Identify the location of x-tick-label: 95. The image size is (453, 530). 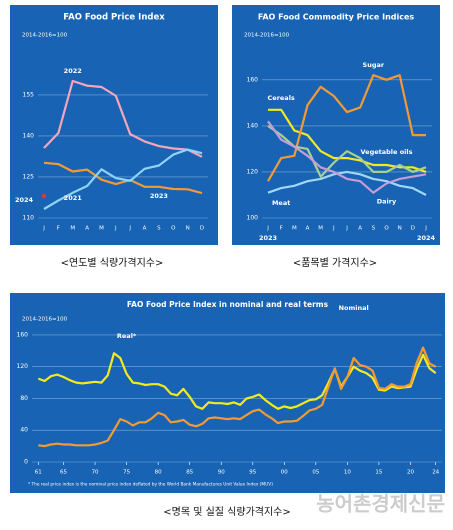
(252, 473).